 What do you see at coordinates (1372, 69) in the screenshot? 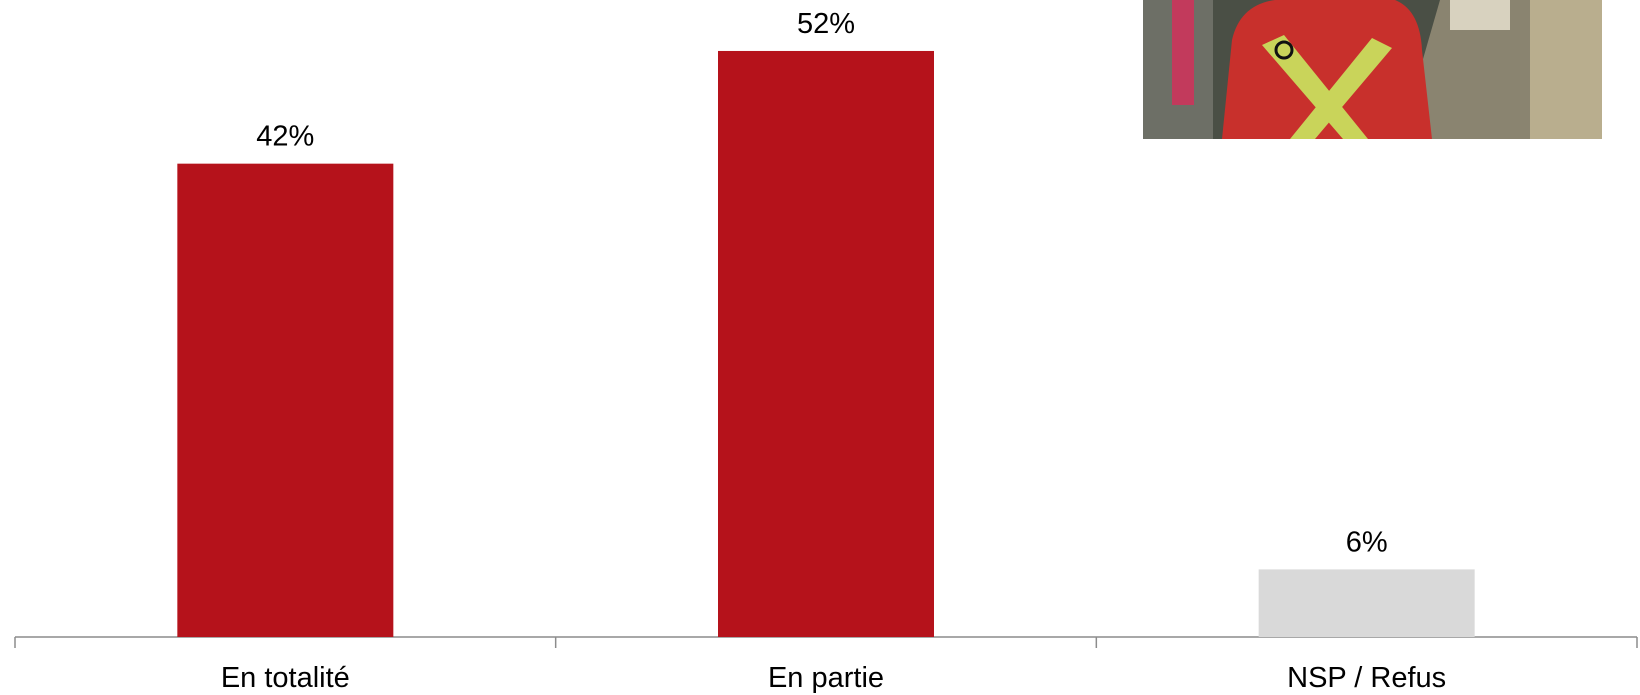
I see `photo` at bounding box center [1372, 69].